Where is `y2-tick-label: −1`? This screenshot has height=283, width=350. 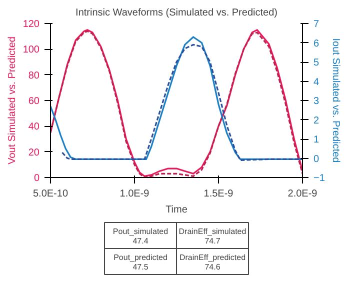 y2-tick-label: −1 is located at coordinates (320, 178).